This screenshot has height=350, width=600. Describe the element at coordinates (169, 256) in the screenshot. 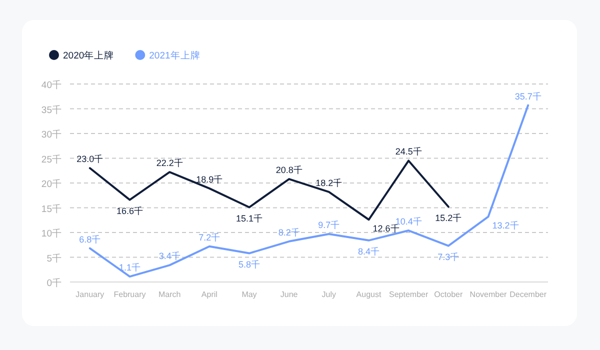

I see `data-label: 3.4千` at that location.